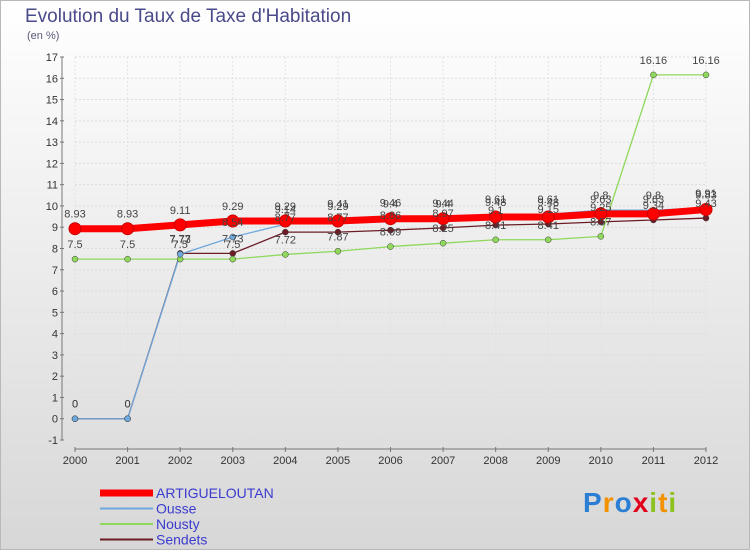  I want to click on y-tick-label: 9, so click(55, 228).